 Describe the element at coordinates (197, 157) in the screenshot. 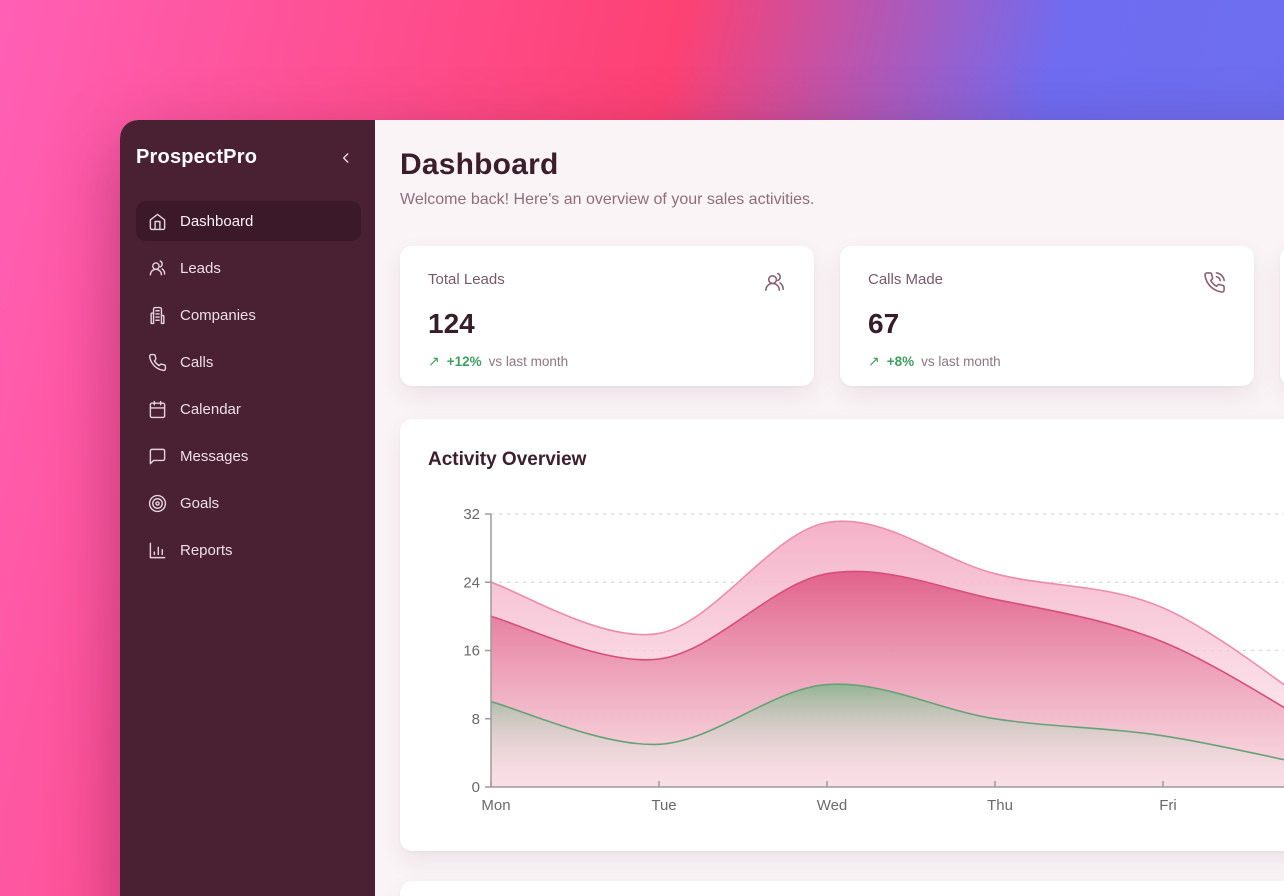

I see `brand-logo: ProspectPro` at that location.